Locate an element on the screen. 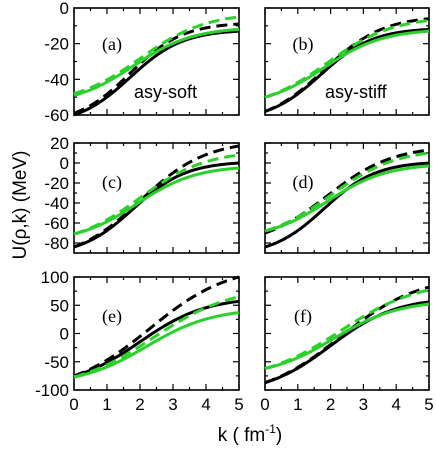  panel-f-label: (f) is located at coordinates (303, 316).